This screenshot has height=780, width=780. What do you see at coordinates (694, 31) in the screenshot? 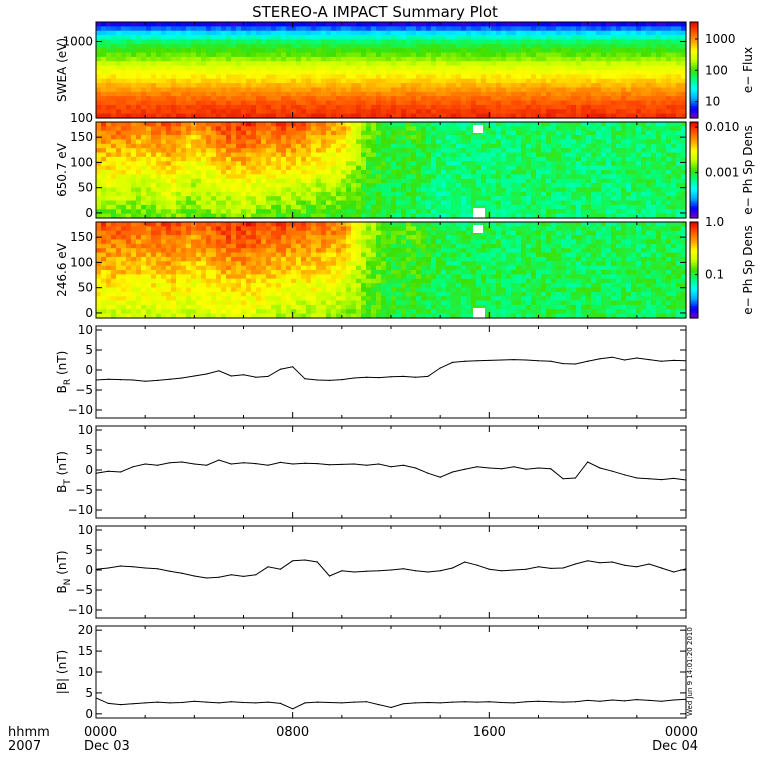
I see `colorbar-cell` at bounding box center [694, 31].